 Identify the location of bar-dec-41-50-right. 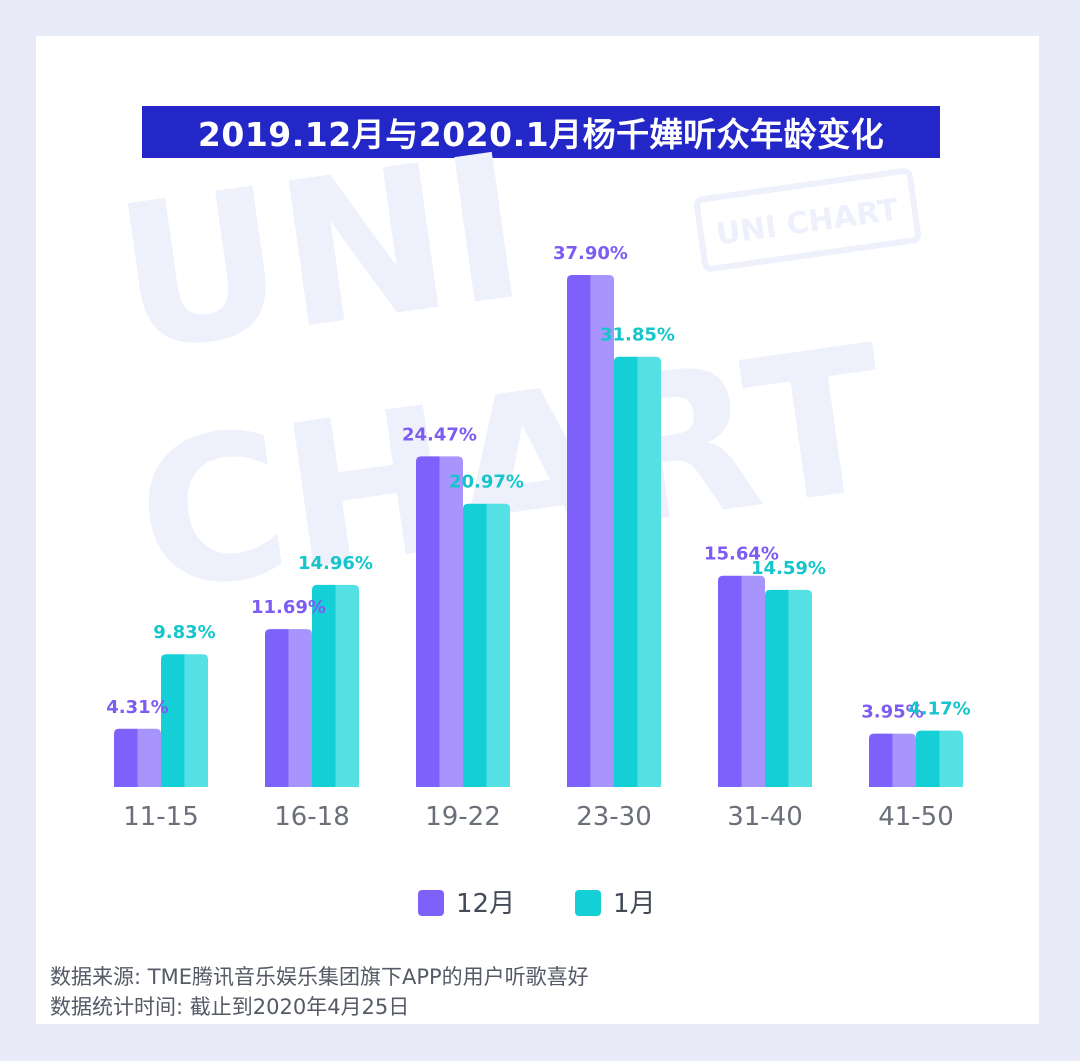
(904, 760).